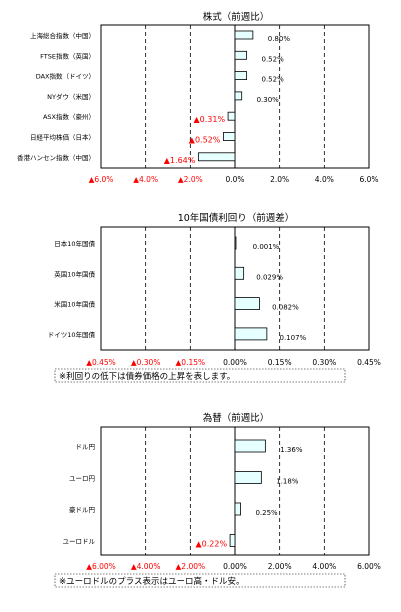  Describe the element at coordinates (324, 566) in the screenshot. I see `tick-label: 4.00%` at that location.